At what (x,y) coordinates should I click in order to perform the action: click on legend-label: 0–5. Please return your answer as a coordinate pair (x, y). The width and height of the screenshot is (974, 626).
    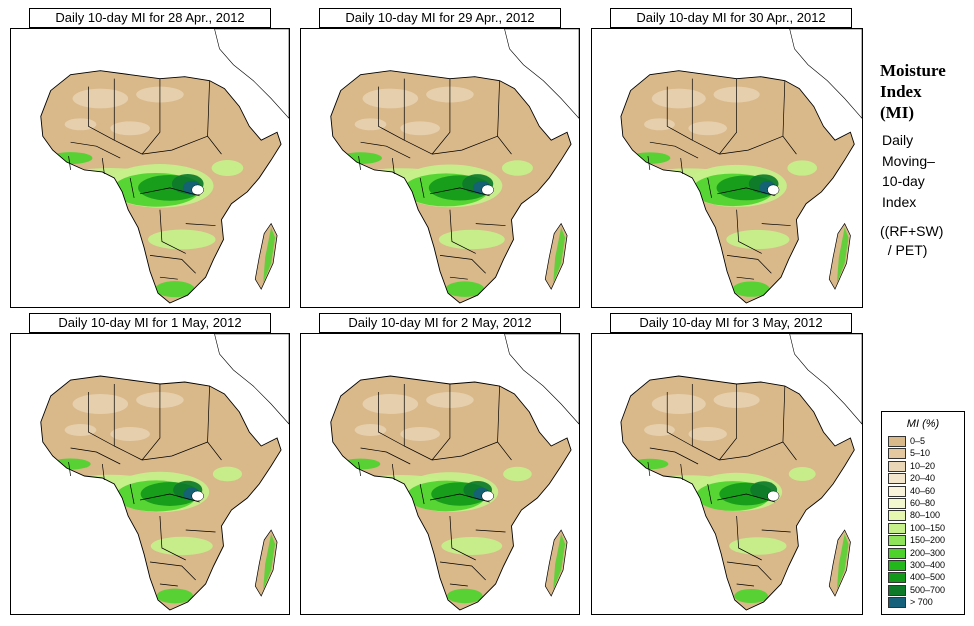
    Looking at the image, I should click on (918, 441).